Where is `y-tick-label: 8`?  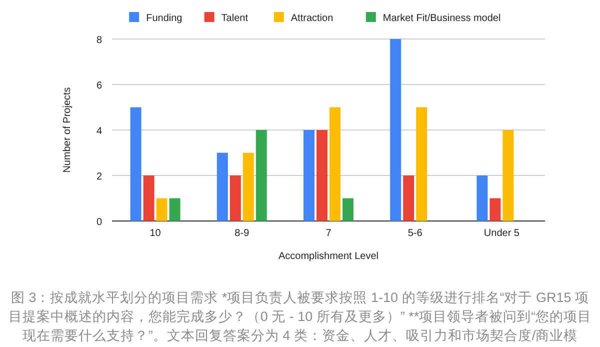
y-tick-label: 8 is located at coordinates (99, 40).